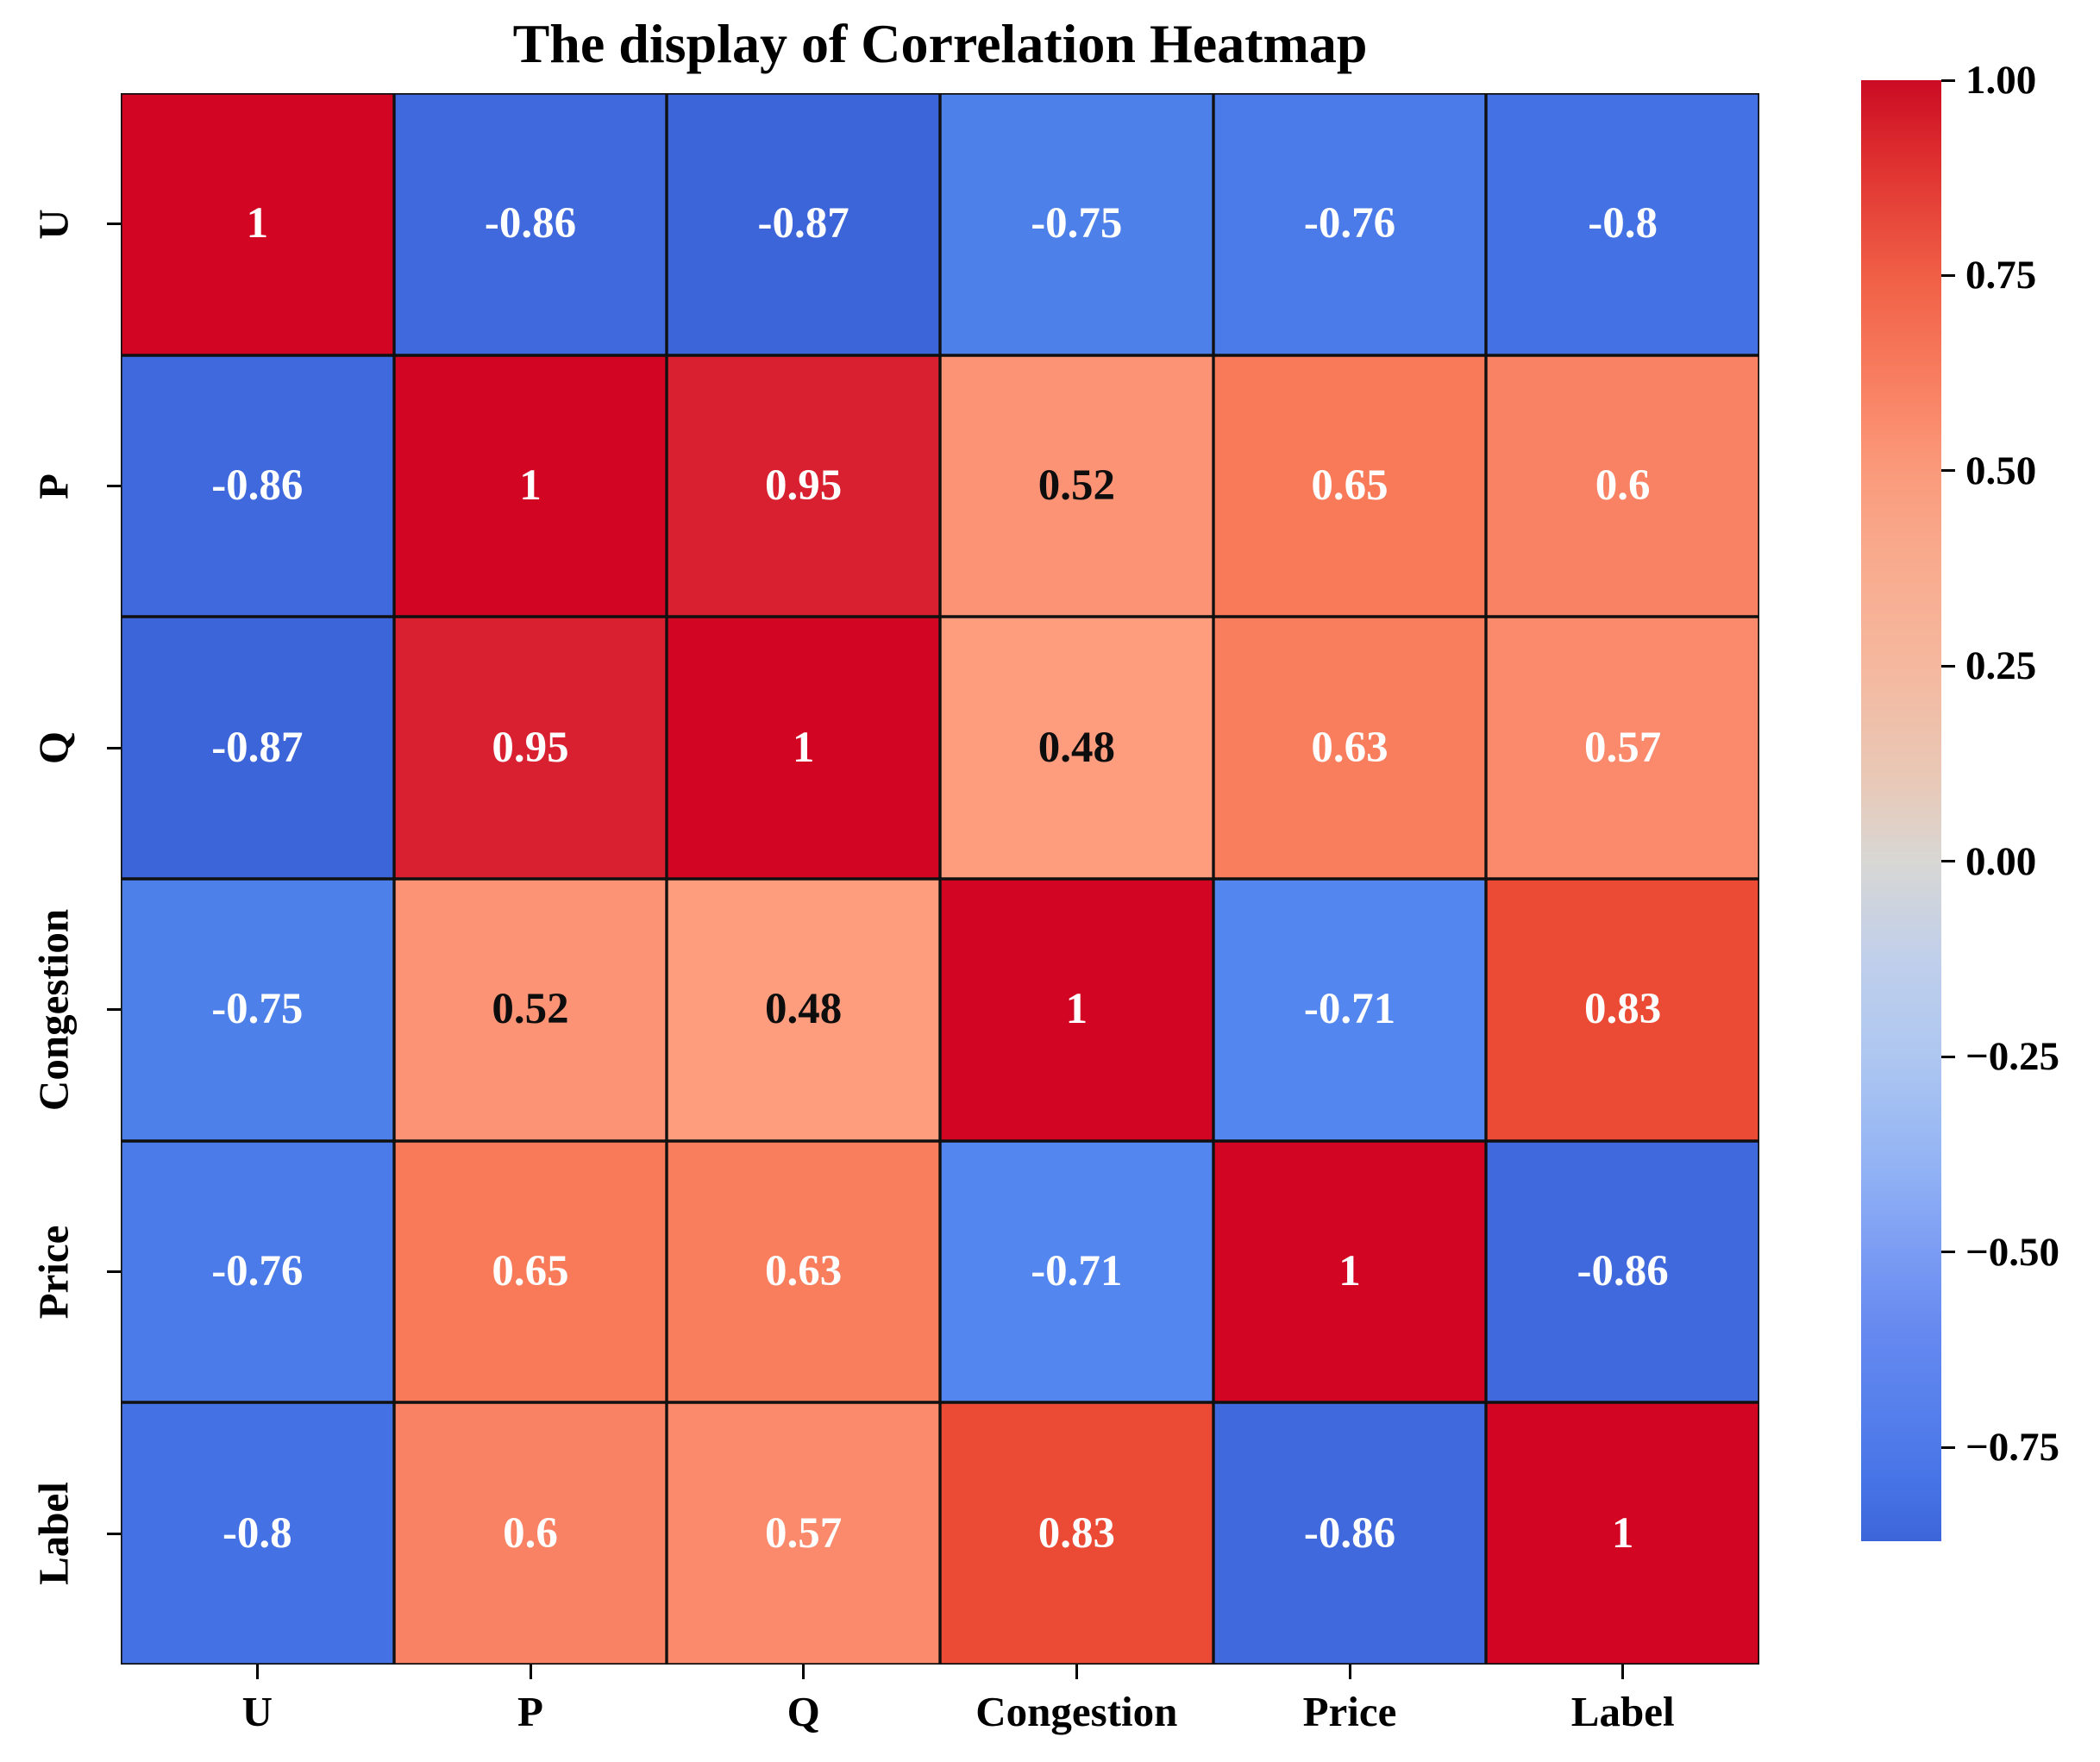 The height and width of the screenshot is (1762, 2100). What do you see at coordinates (1623, 1711) in the screenshot?
I see `x-axis-label: Label` at bounding box center [1623, 1711].